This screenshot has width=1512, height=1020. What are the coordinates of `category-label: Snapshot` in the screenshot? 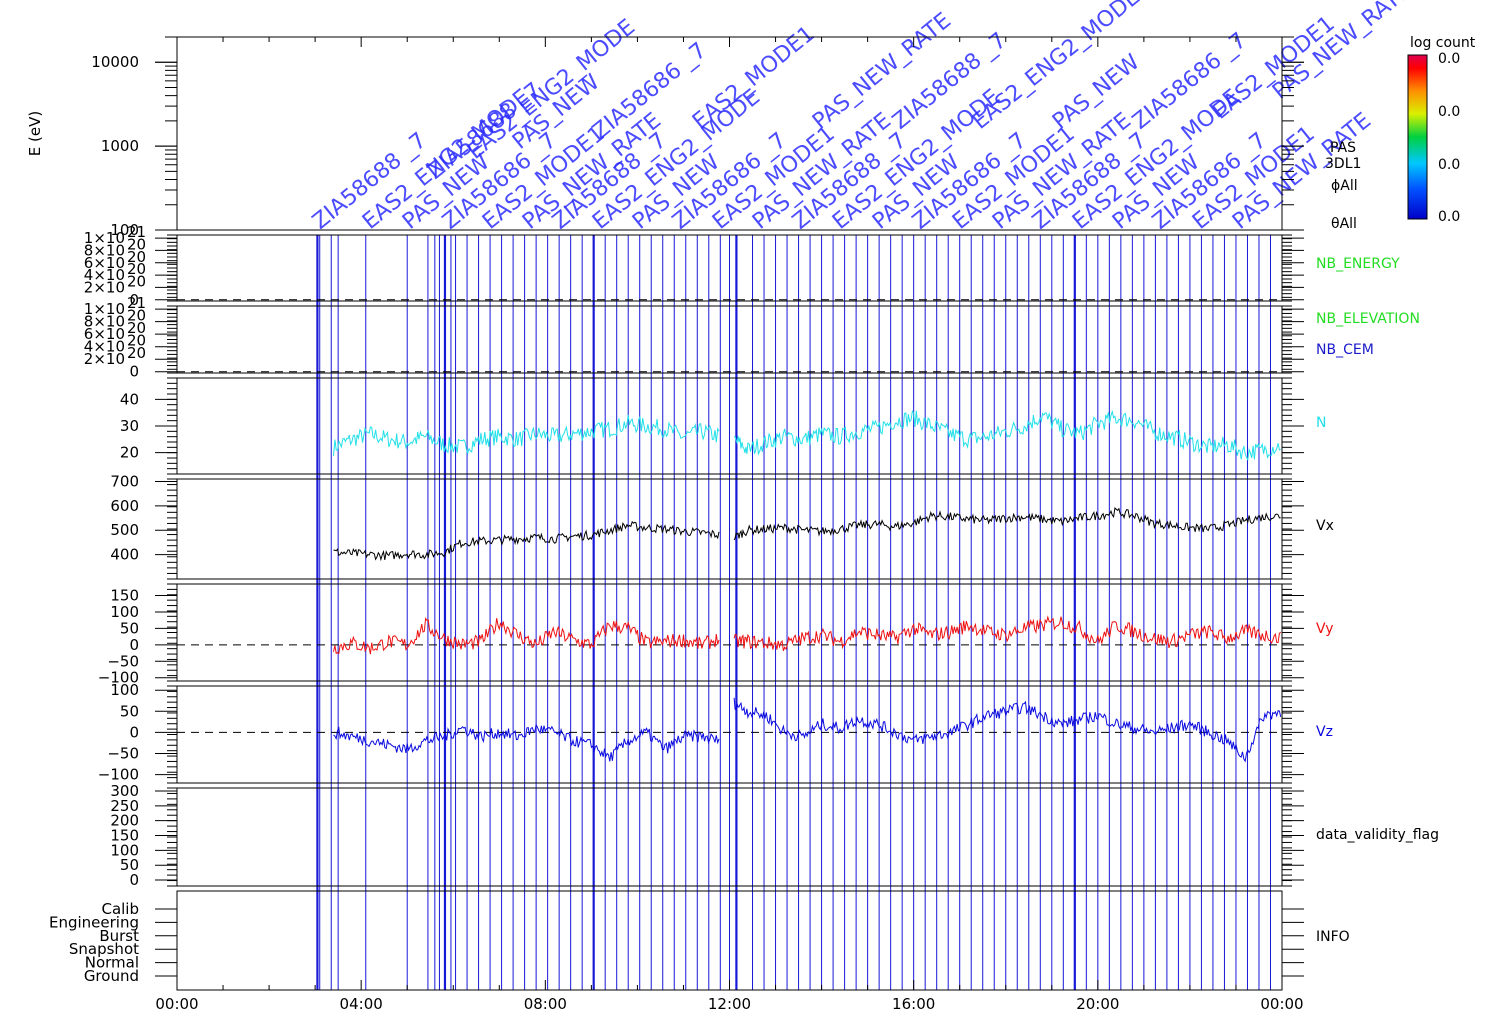 It's located at (104, 949).